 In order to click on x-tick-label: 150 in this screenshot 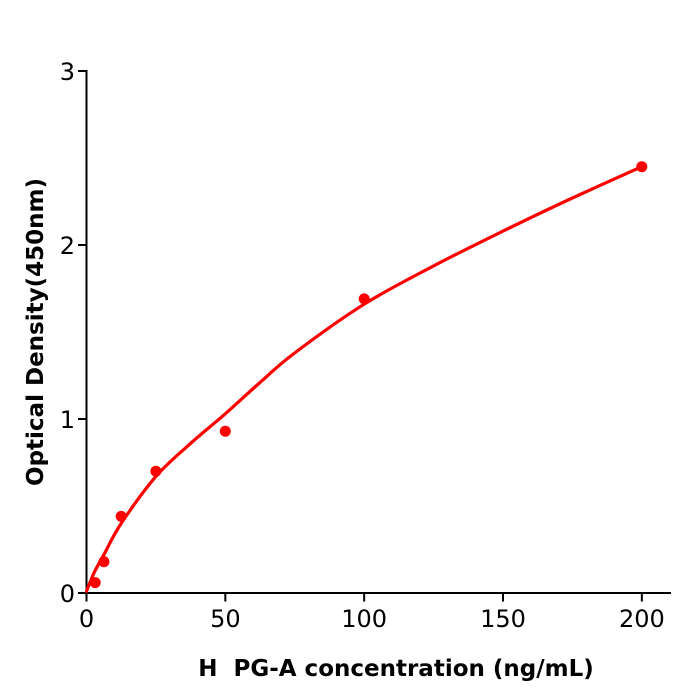, I will do `click(503, 619)`.